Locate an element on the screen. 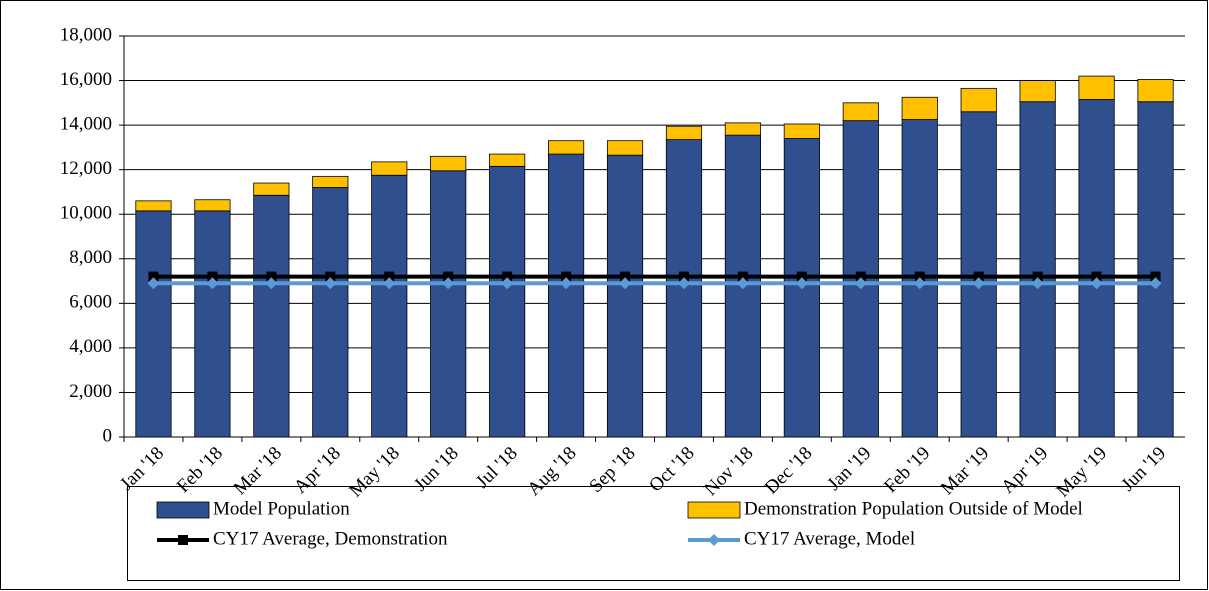 The width and height of the screenshot is (1209, 591). y-tick-label: 12,000 is located at coordinates (86, 168).